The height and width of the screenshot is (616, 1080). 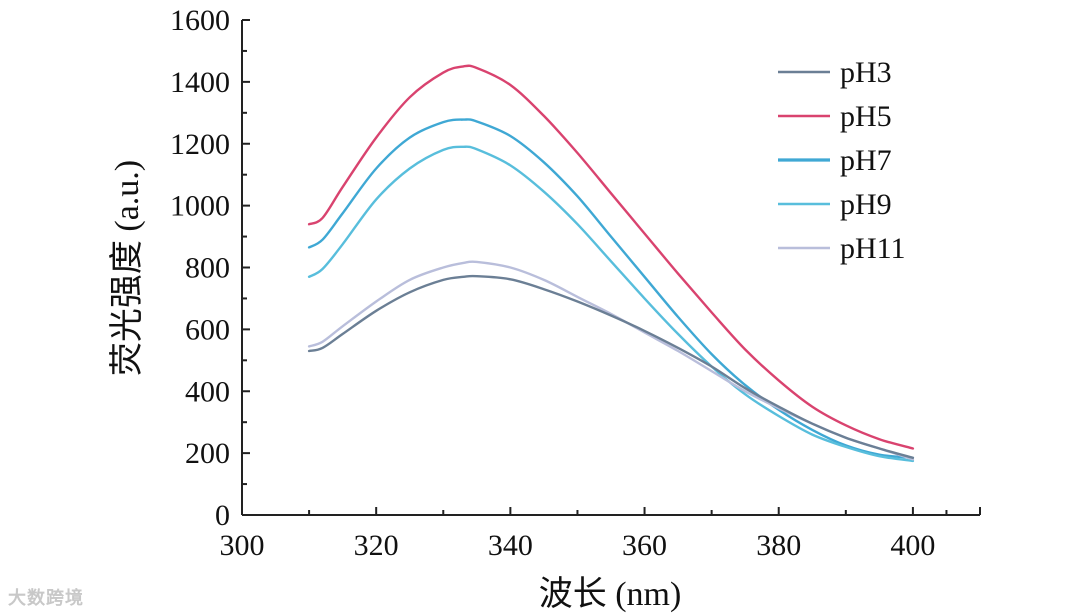 What do you see at coordinates (510, 545) in the screenshot?
I see `x-tick-label: 340` at bounding box center [510, 545].